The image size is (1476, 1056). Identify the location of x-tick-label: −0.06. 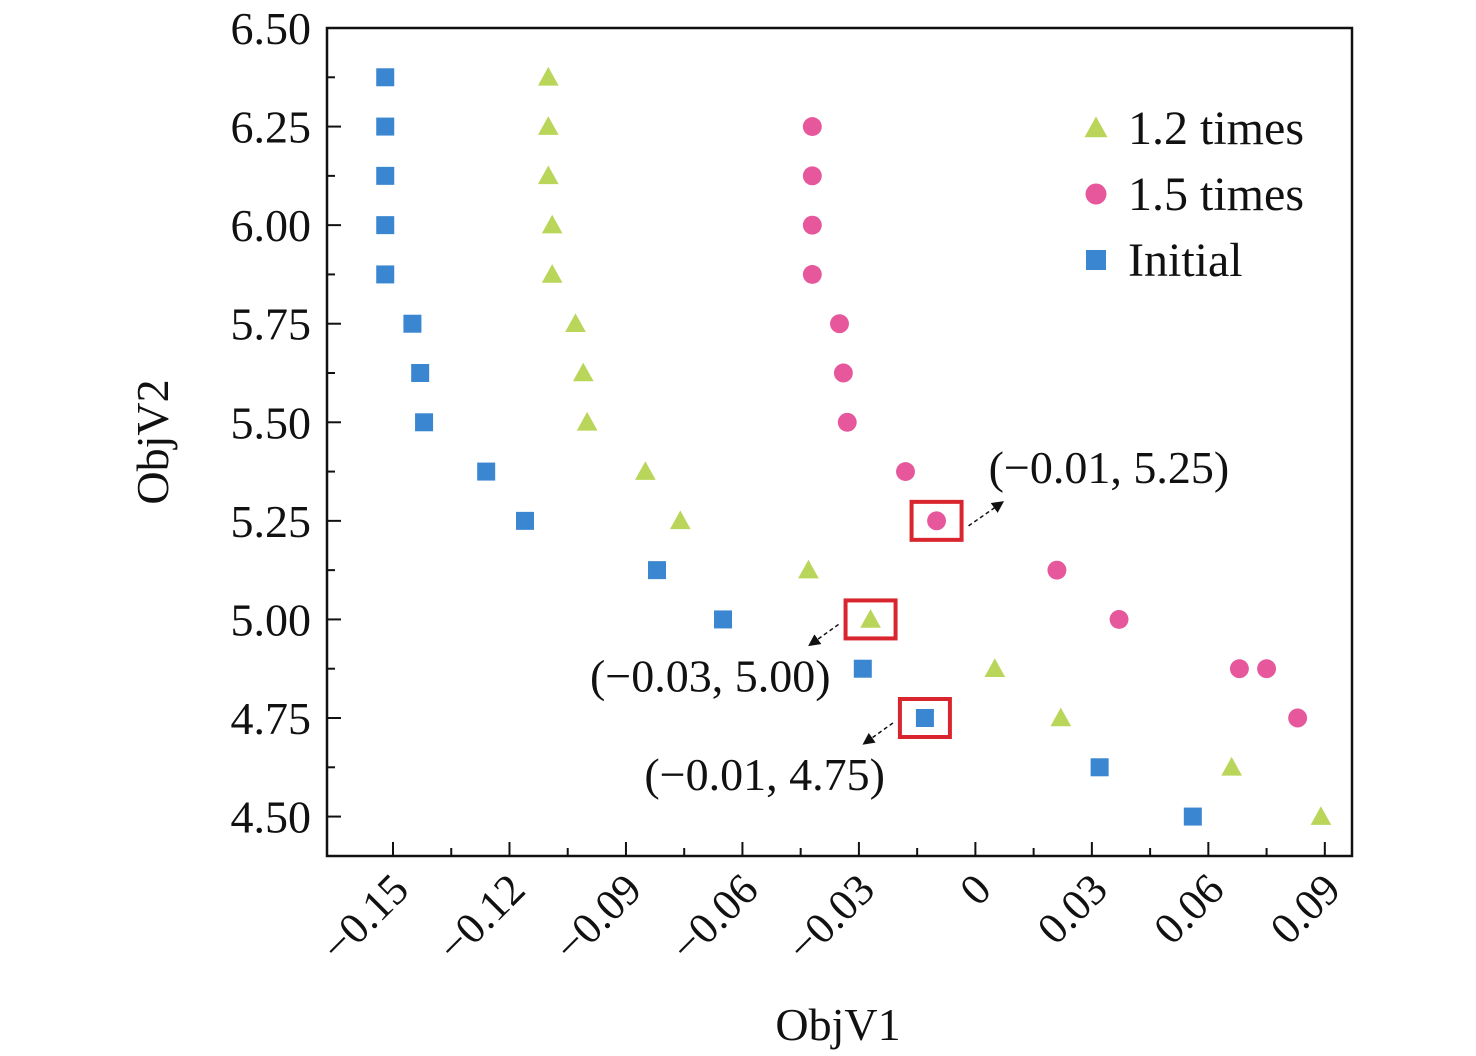
(714, 917).